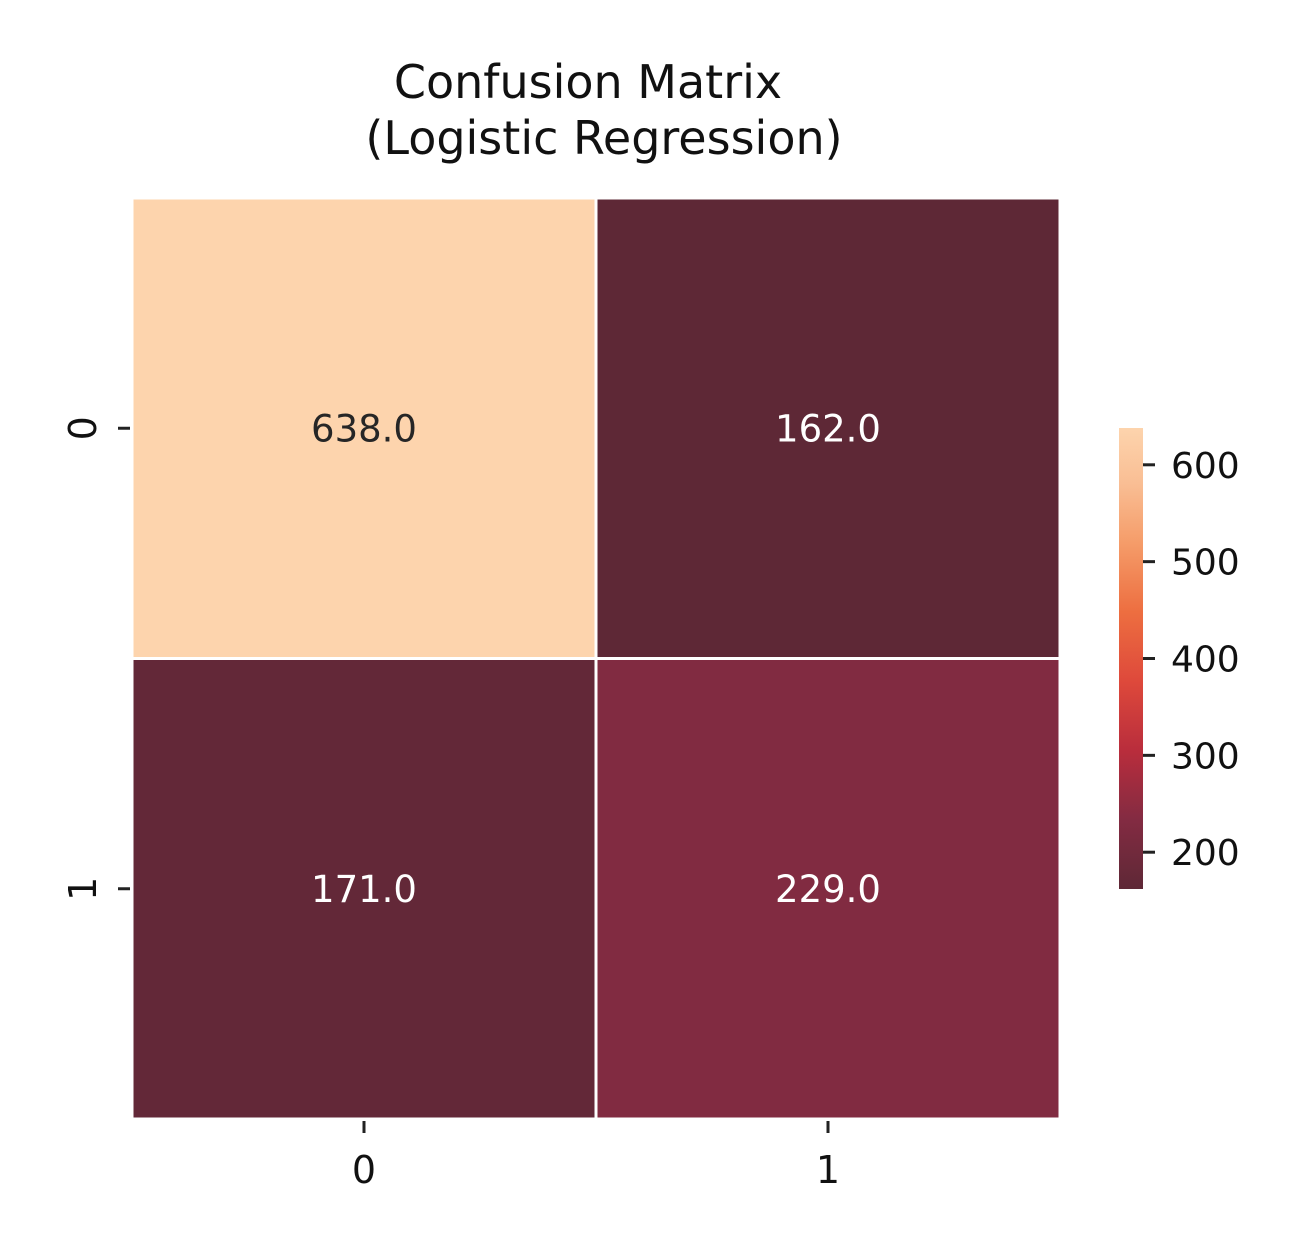  I want to click on chart-title-line2: (Logistic Regression), so click(603, 138).